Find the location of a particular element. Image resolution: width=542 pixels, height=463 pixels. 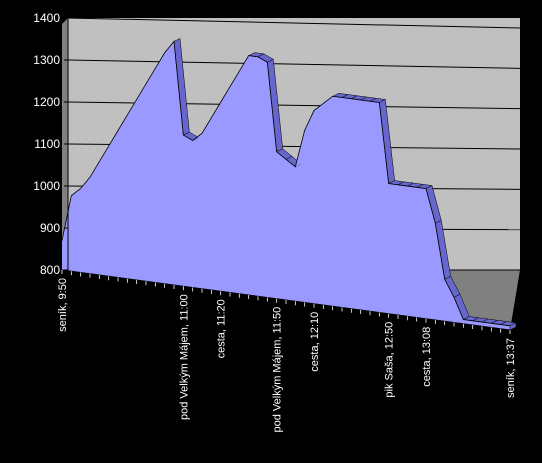

x-tick-label: pik Saša, 12:50 is located at coordinates (390, 360).